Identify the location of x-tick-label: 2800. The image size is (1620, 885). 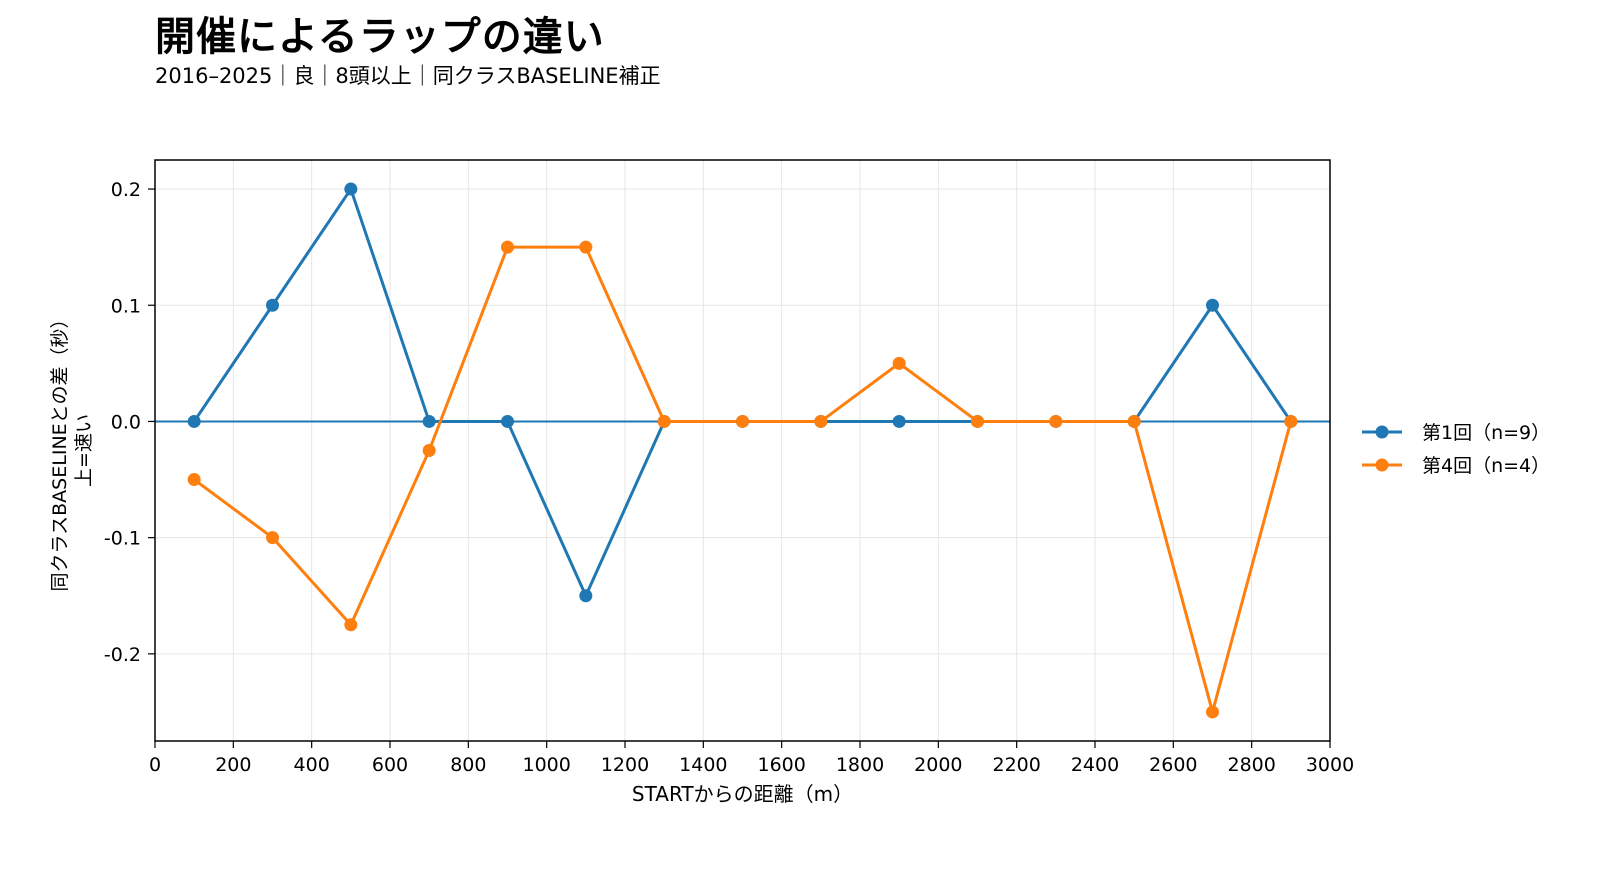
(1251, 765).